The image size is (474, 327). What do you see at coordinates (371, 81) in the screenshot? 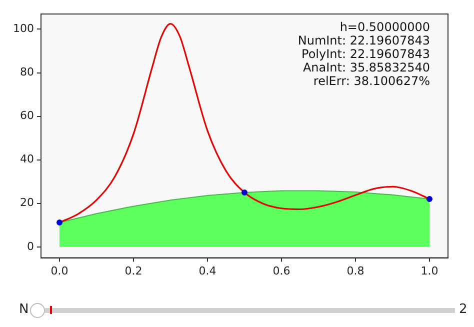
I see `annotation: relErr: 38.100627%` at bounding box center [371, 81].